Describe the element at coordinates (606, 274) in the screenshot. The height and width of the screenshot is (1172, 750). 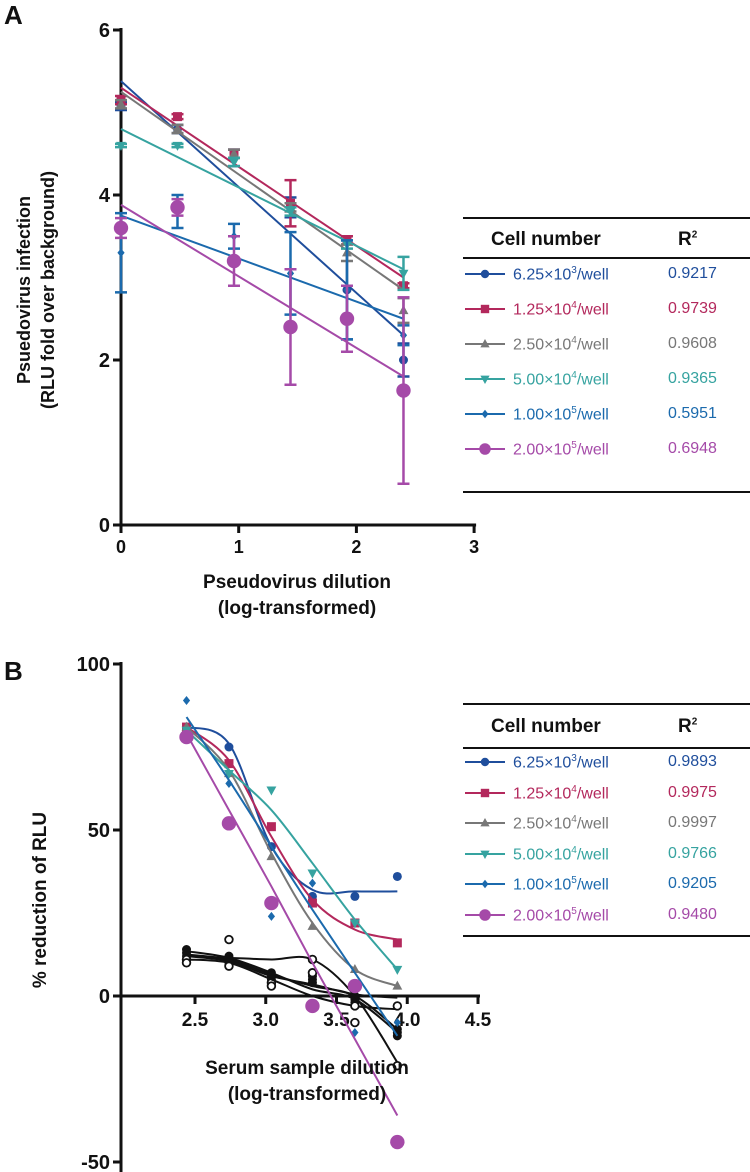
I see `legend-row: 6.25×103/well 0.9217` at that location.